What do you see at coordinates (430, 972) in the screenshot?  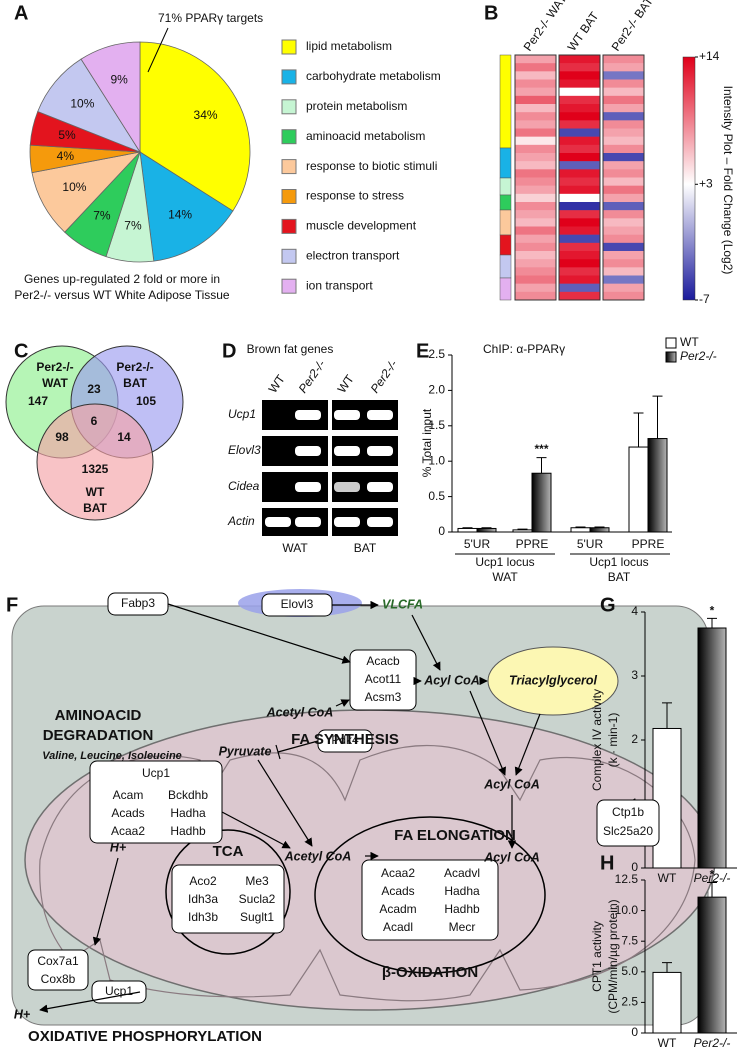 I see `pathway-label: β-OXIDATION` at bounding box center [430, 972].